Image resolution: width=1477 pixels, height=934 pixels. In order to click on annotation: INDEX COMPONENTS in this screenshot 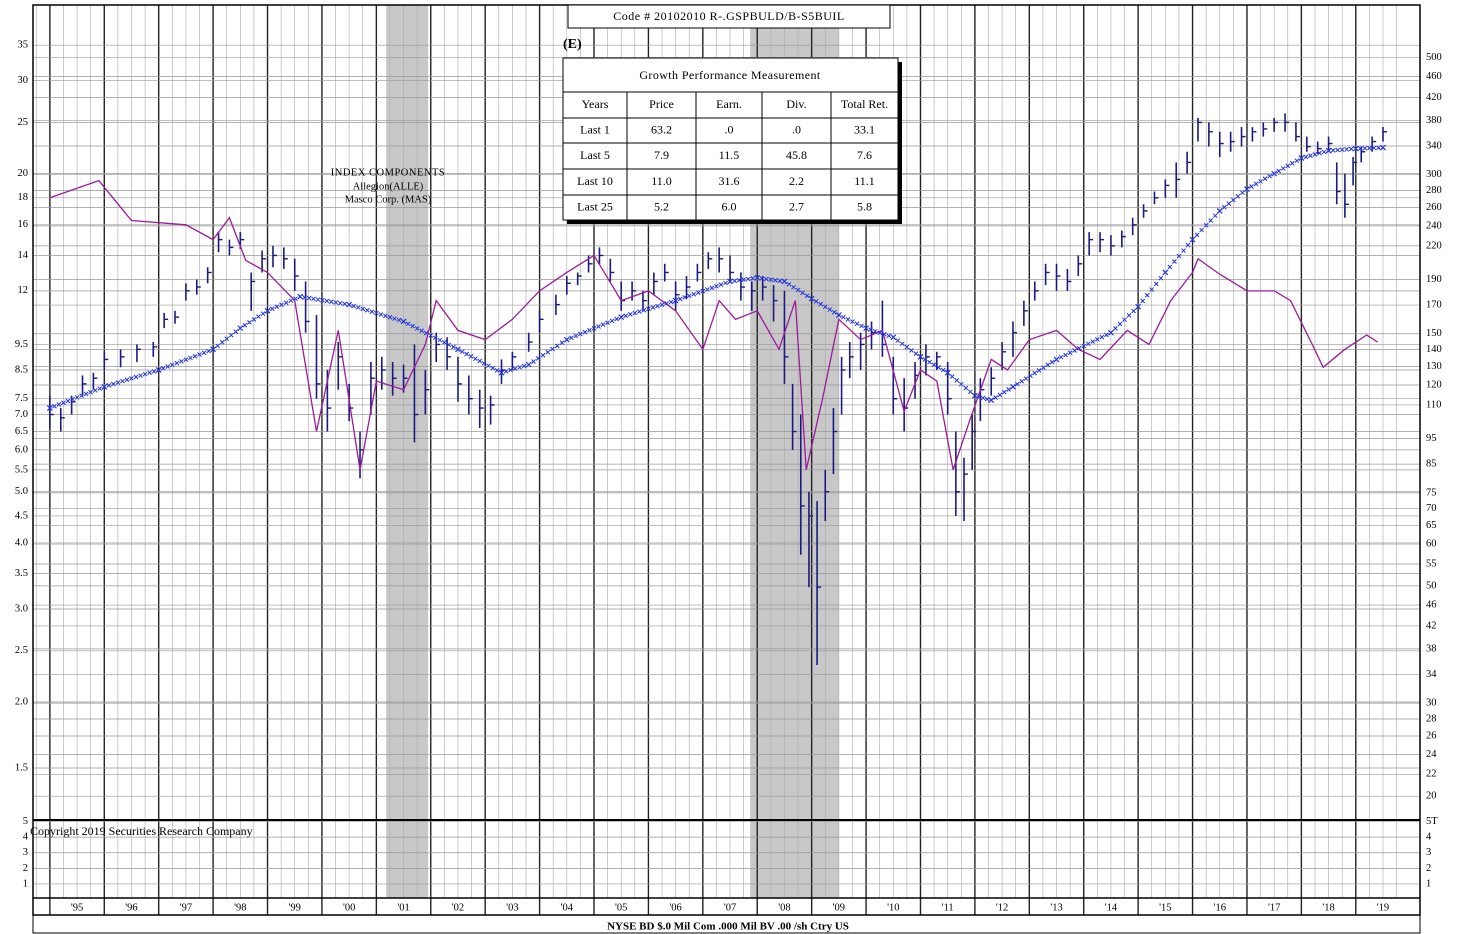, I will do `click(388, 172)`.